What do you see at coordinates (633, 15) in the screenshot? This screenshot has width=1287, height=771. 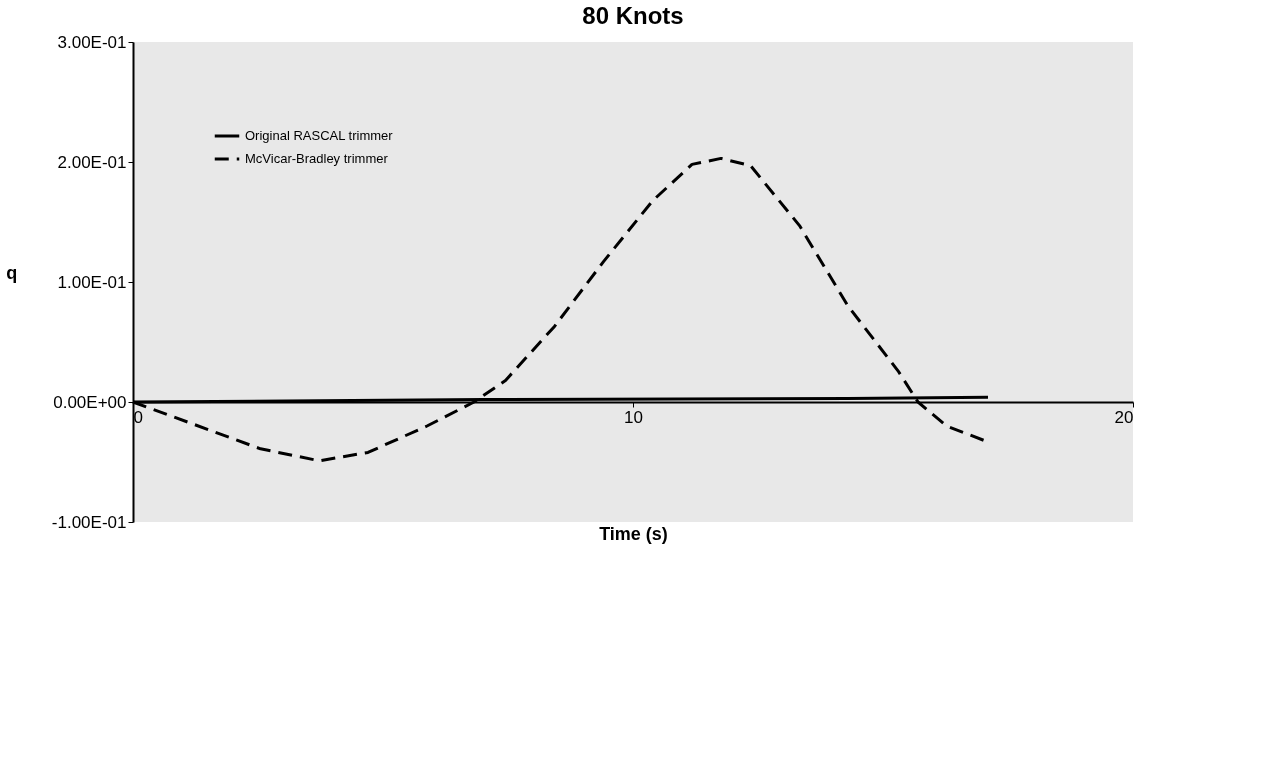 I see `chart-title: 80 Knots` at bounding box center [633, 15].